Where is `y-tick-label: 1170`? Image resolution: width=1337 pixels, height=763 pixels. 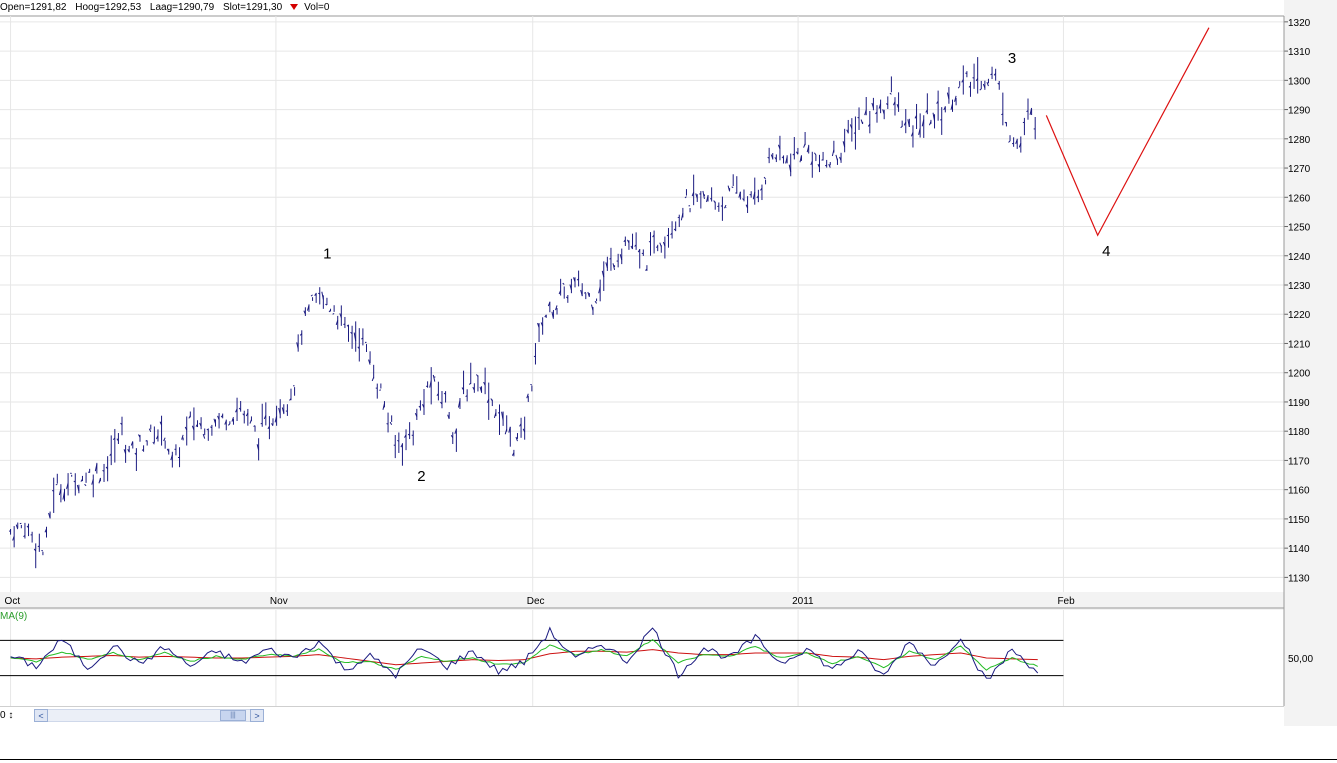 y-tick-label: 1170 is located at coordinates (1299, 461).